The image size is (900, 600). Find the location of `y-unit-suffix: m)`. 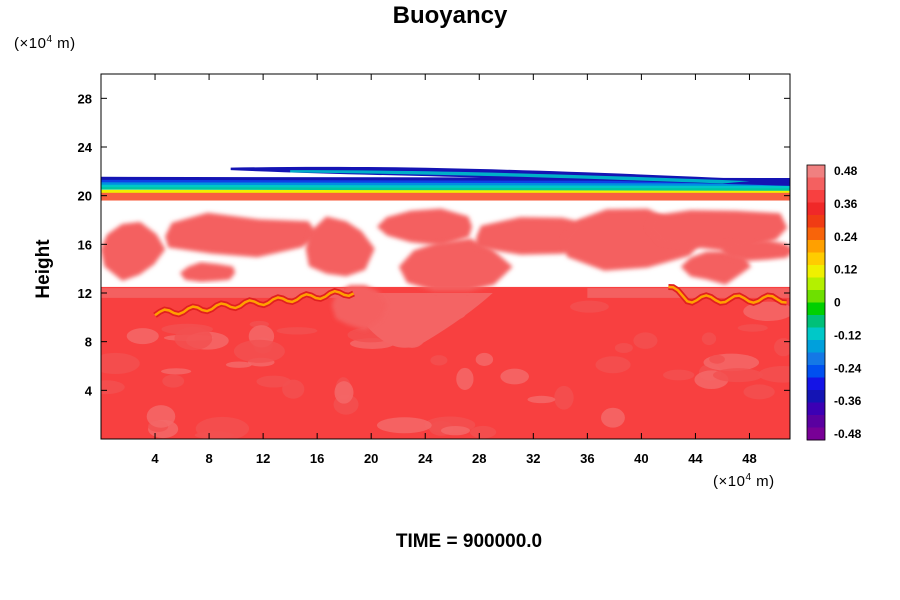

y-unit-suffix: m) is located at coordinates (64, 43).